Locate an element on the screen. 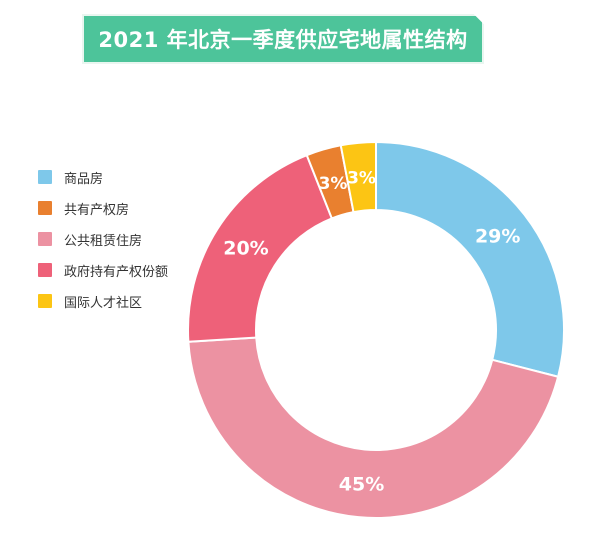 The height and width of the screenshot is (536, 600). title-banner: 2021 年北京一季度供应宅地属性结构 is located at coordinates (283, 39).